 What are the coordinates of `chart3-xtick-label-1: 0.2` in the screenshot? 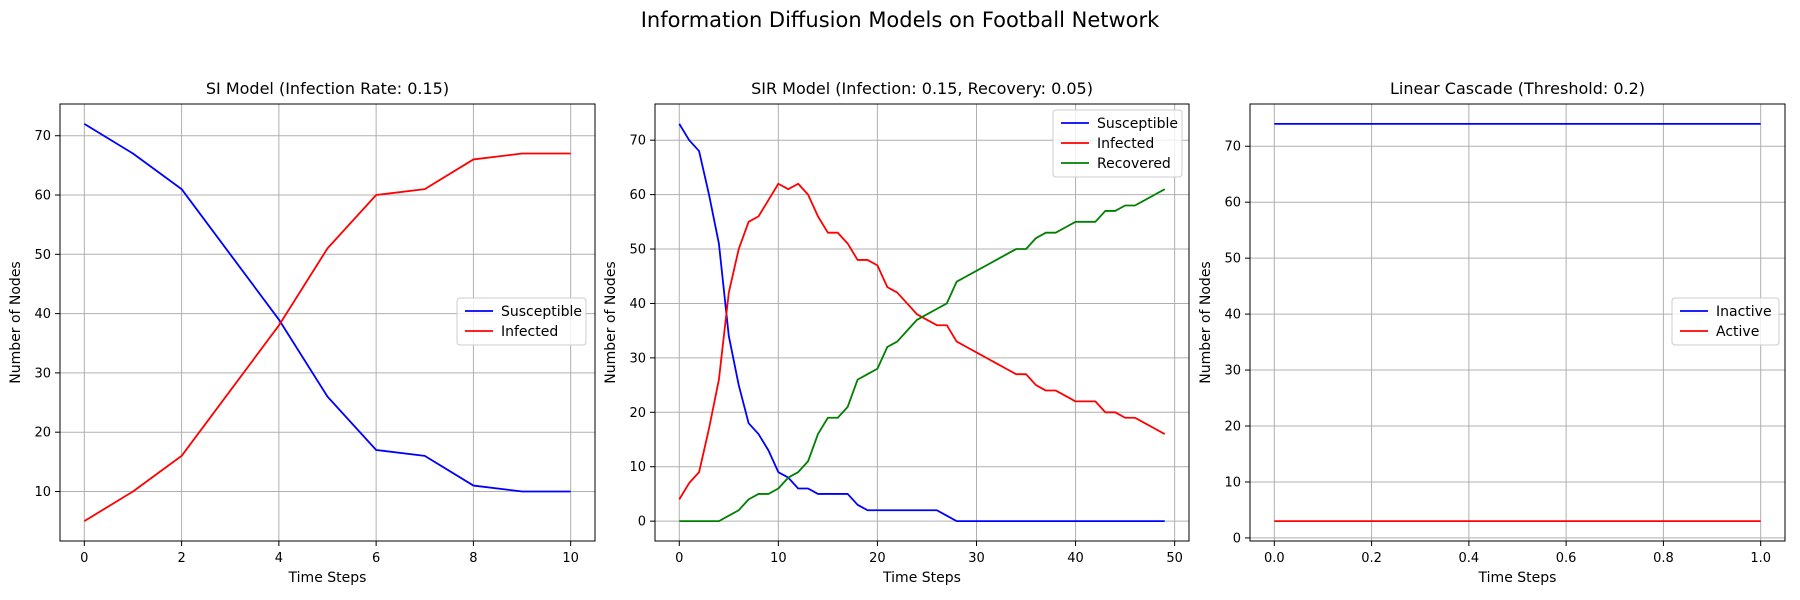 It's located at (1371, 558).